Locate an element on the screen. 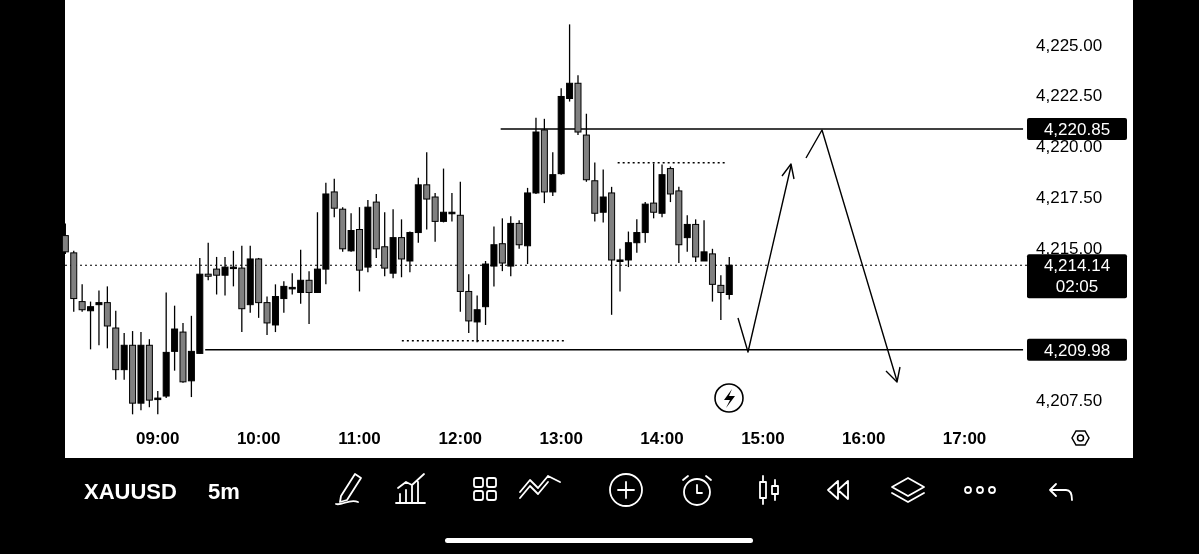  y-tick-label: 4,222.50 is located at coordinates (1069, 96).